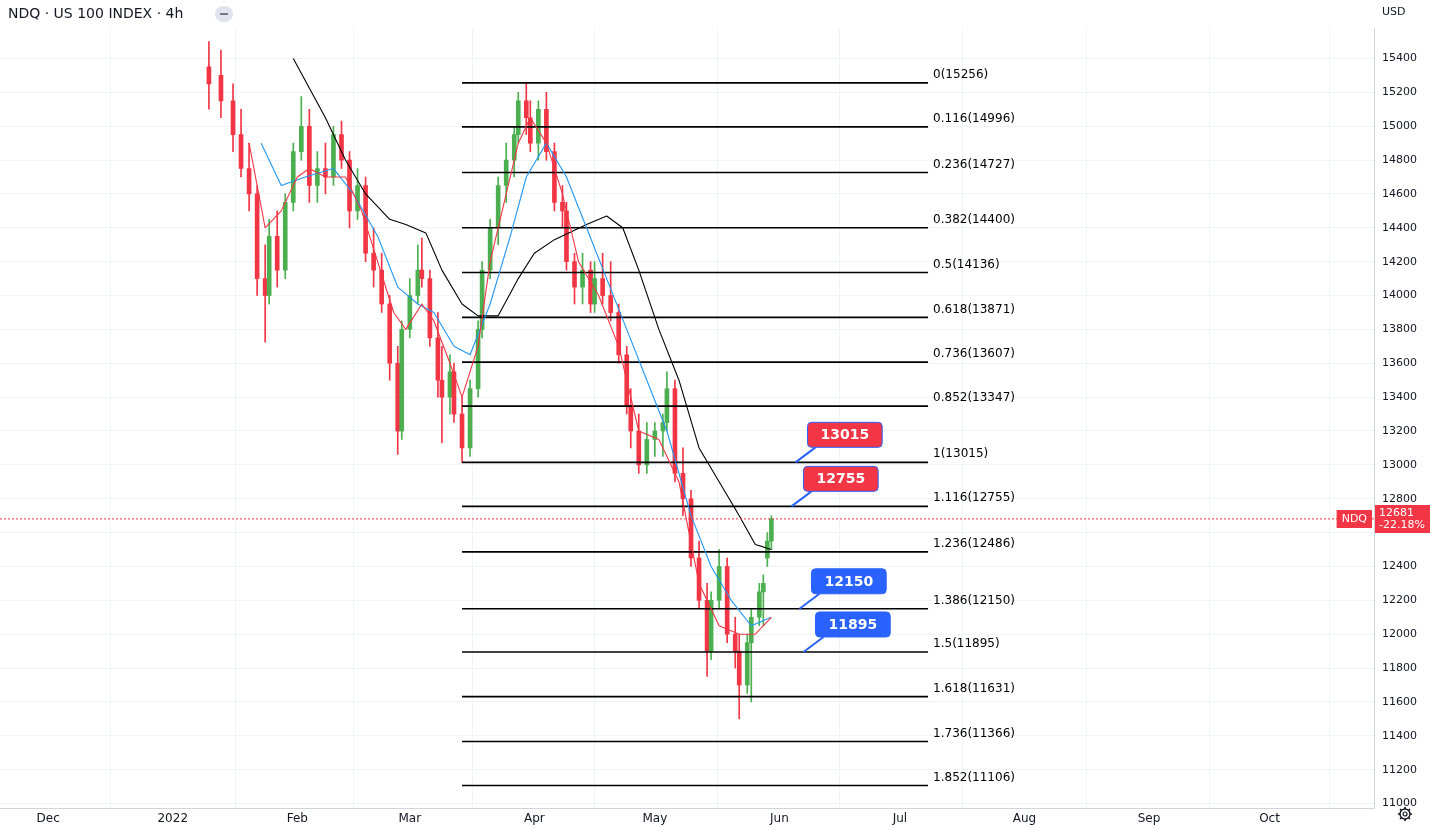 This screenshot has width=1430, height=829. I want to click on series-label: 1.386(12150), so click(974, 599).